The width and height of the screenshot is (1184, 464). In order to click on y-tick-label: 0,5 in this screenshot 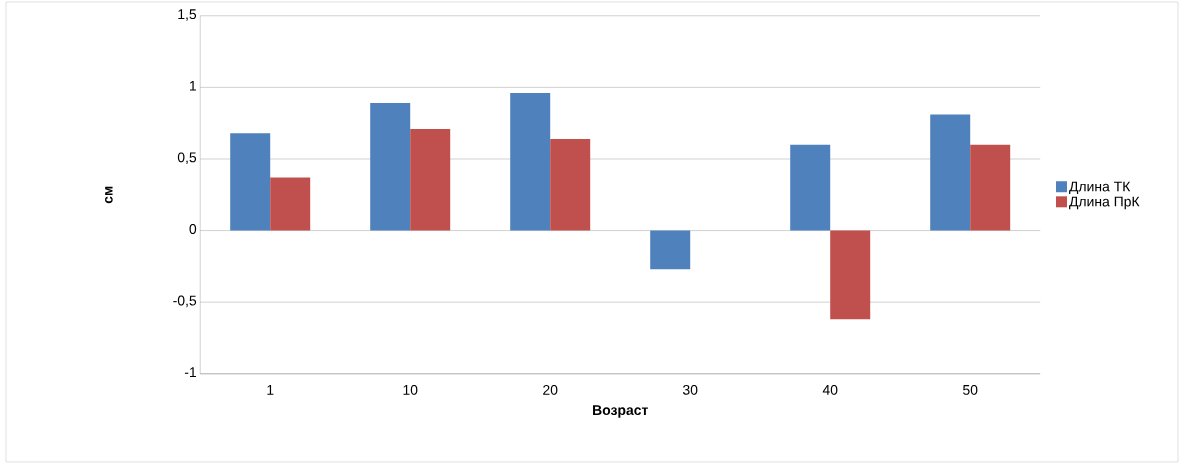, I will do `click(187, 158)`.